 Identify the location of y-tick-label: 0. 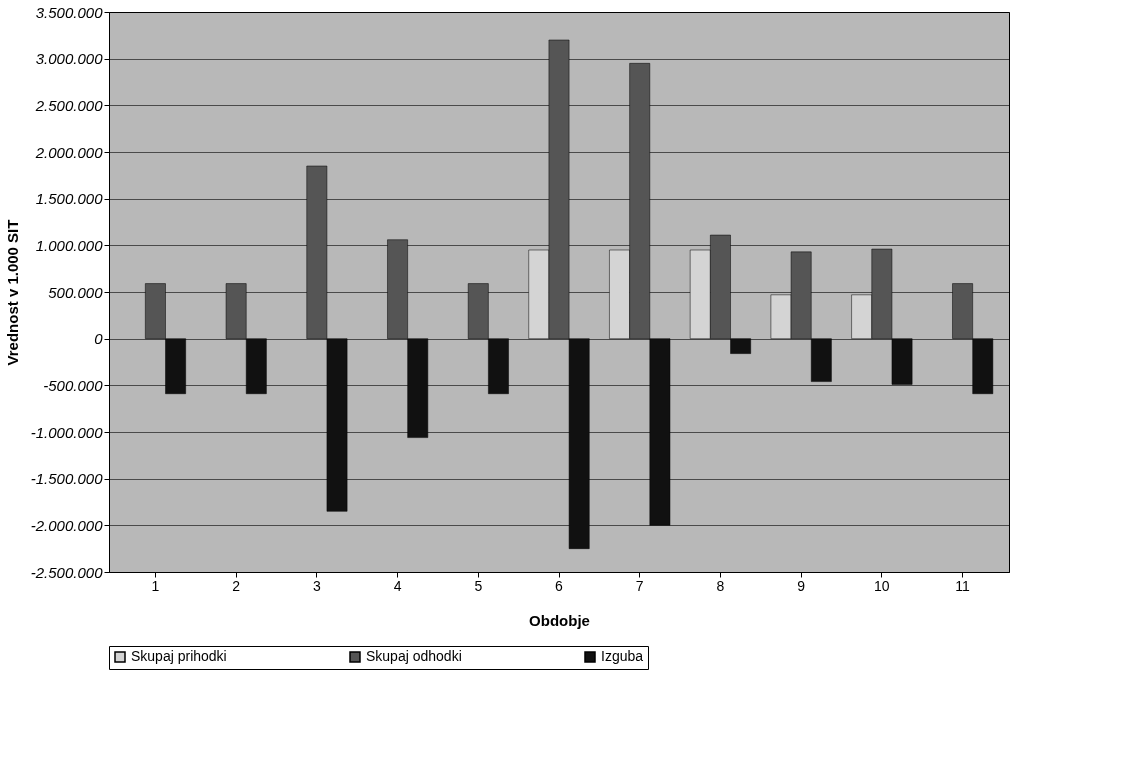
(99, 339).